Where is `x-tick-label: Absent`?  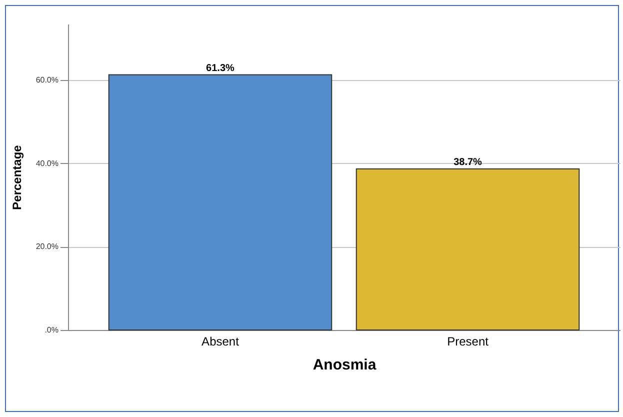 x-tick-label: Absent is located at coordinates (221, 341).